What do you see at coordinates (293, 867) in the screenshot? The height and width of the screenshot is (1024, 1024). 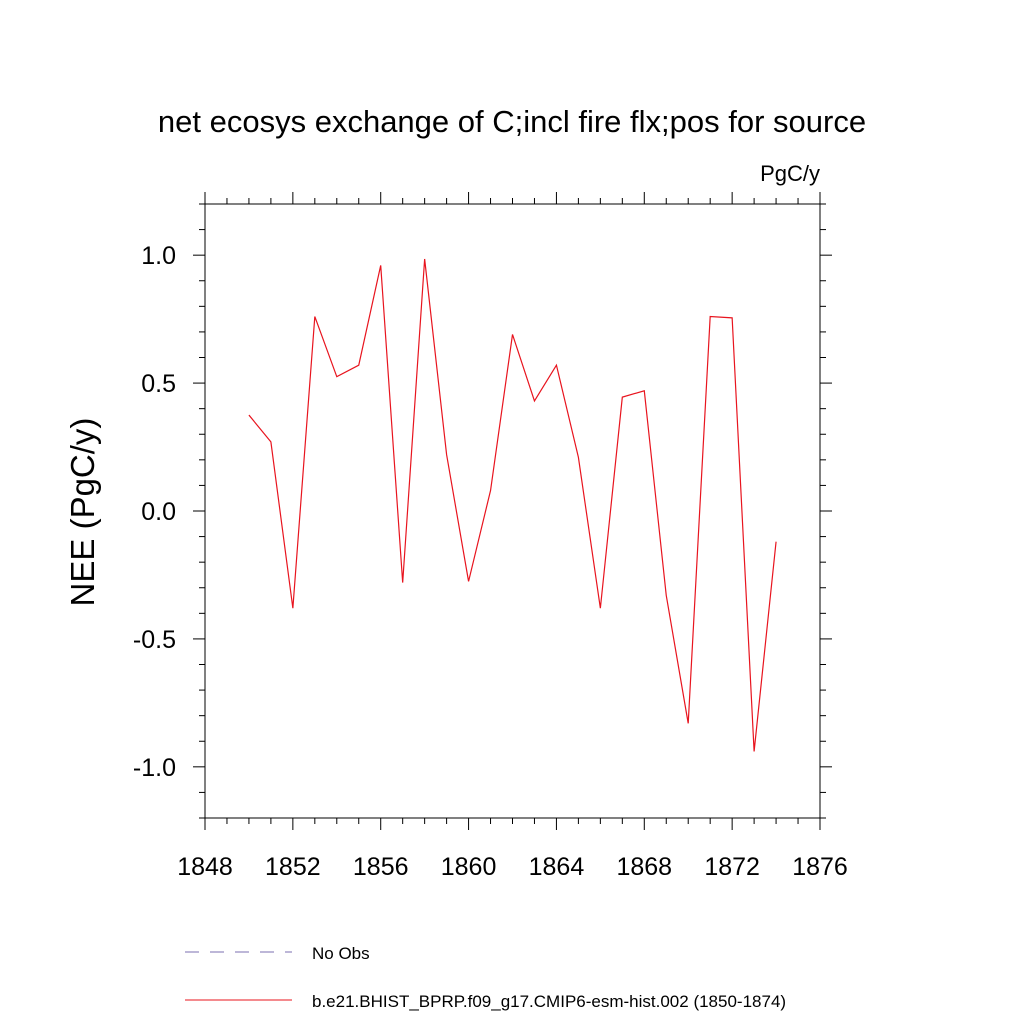 I see `x-tick-label: 1852` at bounding box center [293, 867].